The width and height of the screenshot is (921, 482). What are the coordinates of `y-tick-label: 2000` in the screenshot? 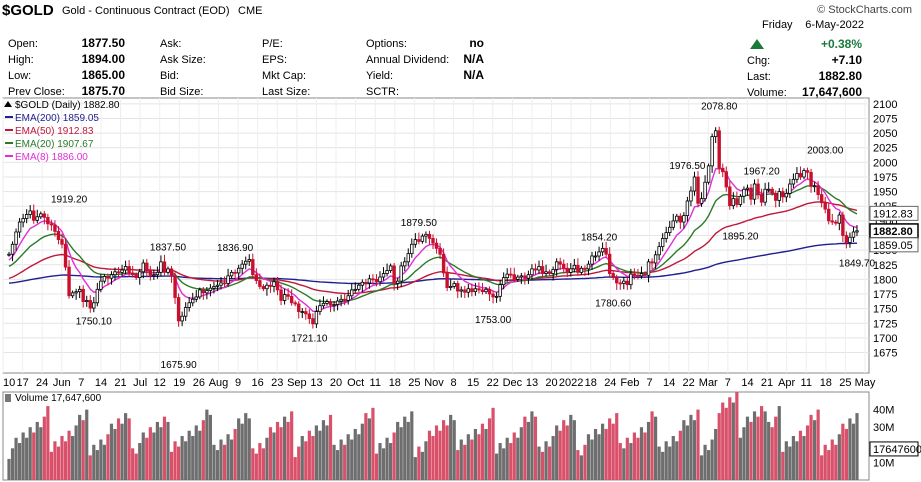 It's located at (885, 163).